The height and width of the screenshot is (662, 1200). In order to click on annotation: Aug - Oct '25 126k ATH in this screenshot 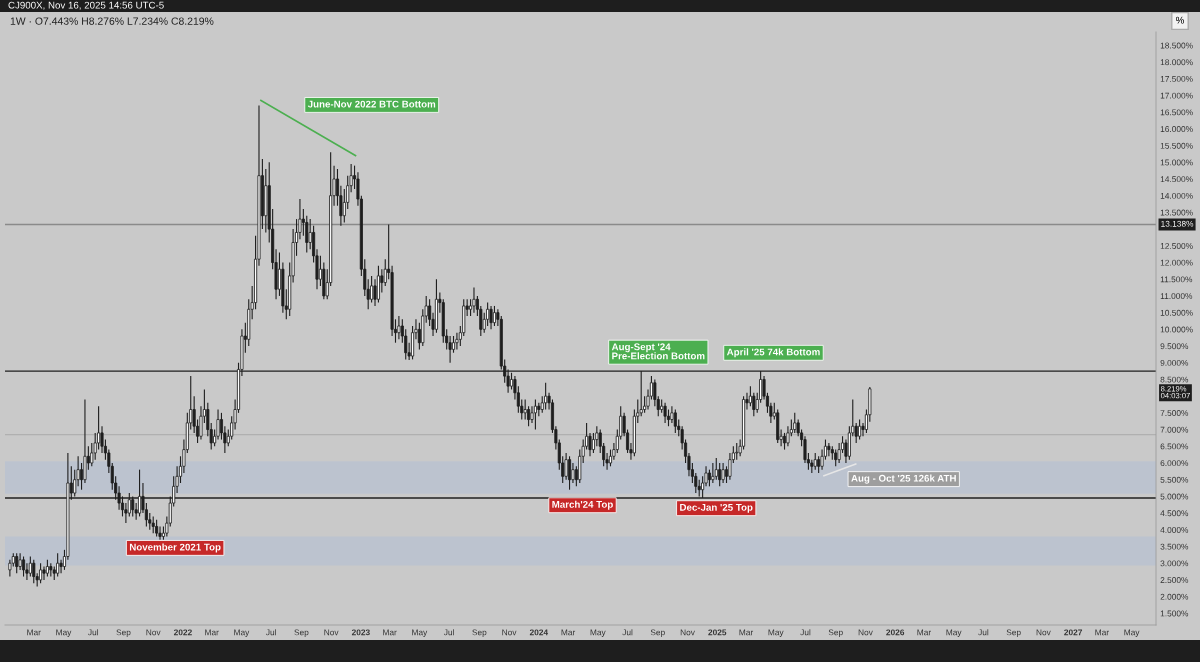, I will do `click(903, 479)`.